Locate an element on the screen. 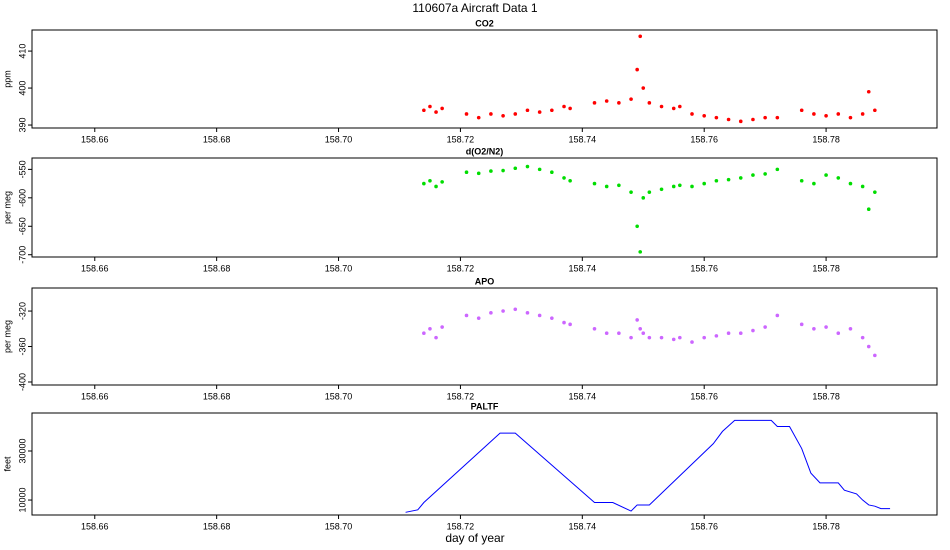 This screenshot has width=950, height=550. y-tick-label: 390 is located at coordinates (22, 125).